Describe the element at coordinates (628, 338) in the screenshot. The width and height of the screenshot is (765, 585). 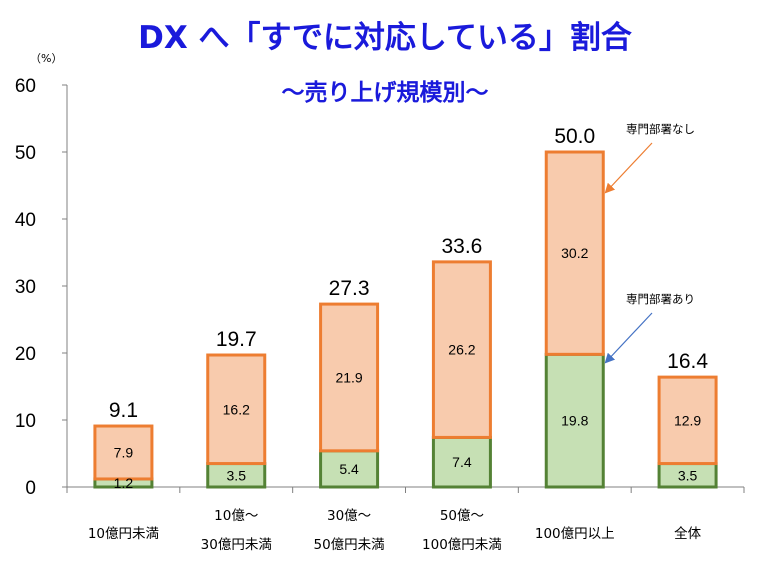
I see `annotation-arrow-with-dept` at that location.